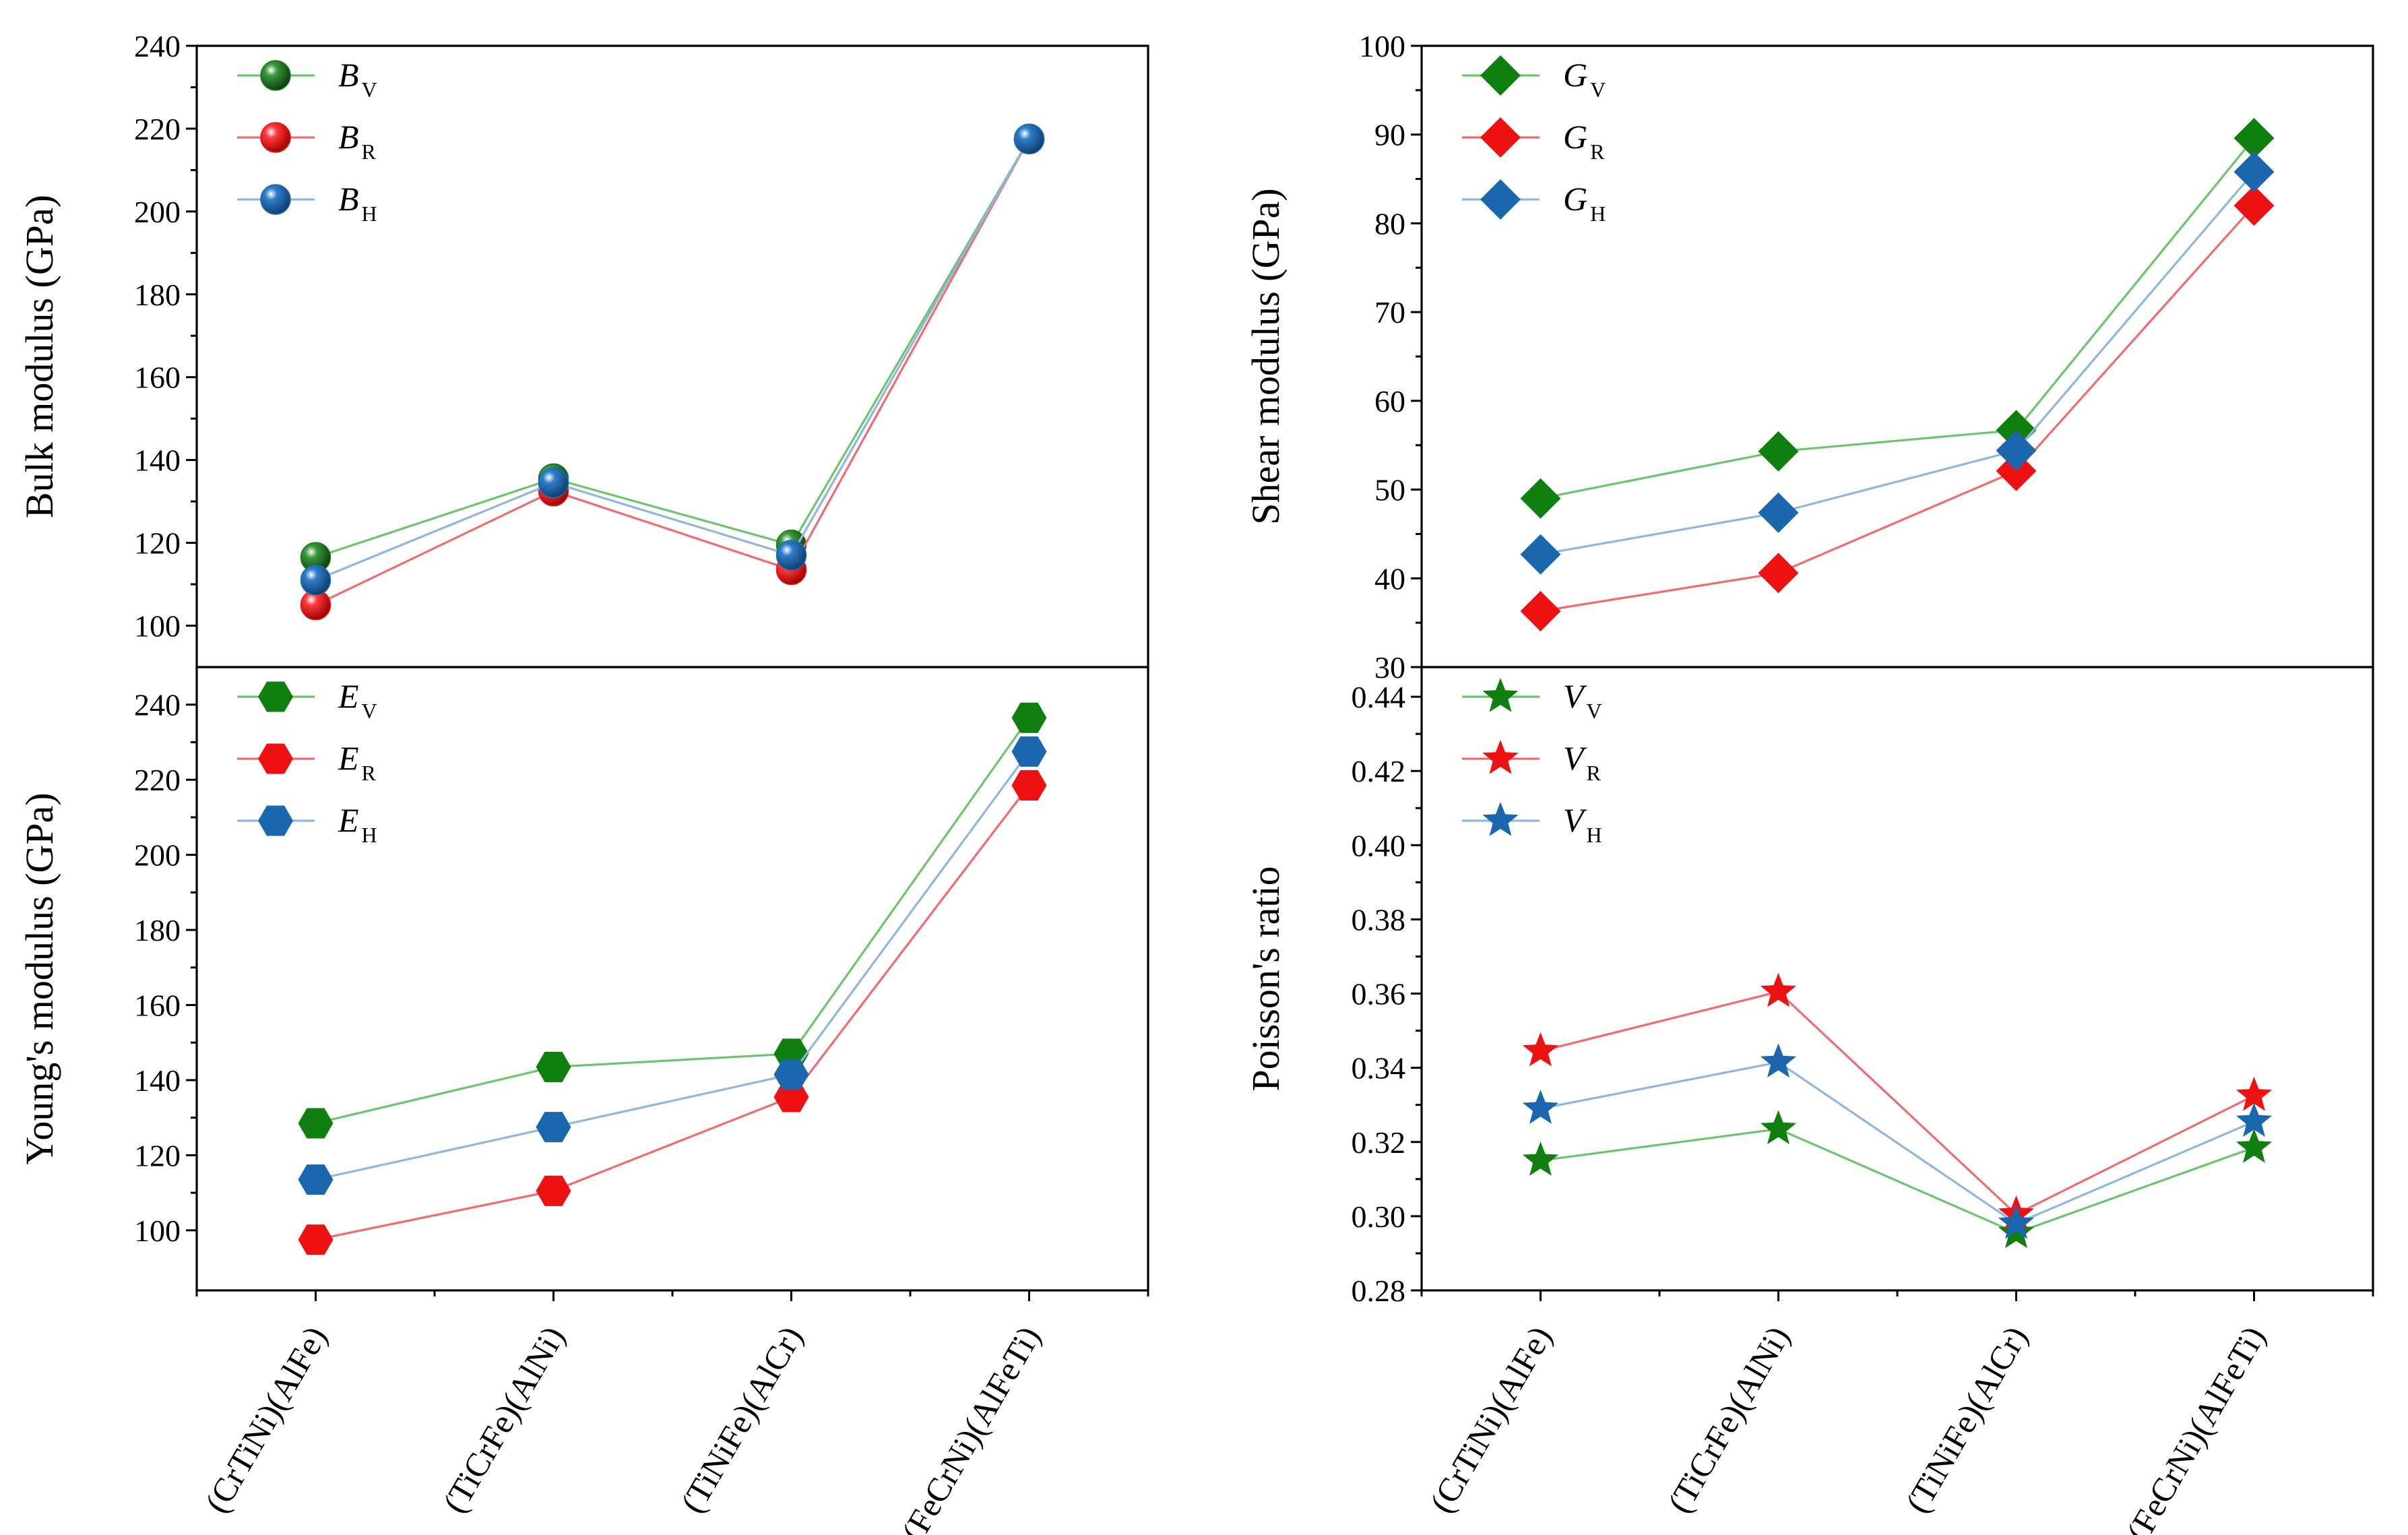 This screenshot has height=1535, width=2408. I want to click on poisson-y-tick-label: 0.44, so click(1379, 697).